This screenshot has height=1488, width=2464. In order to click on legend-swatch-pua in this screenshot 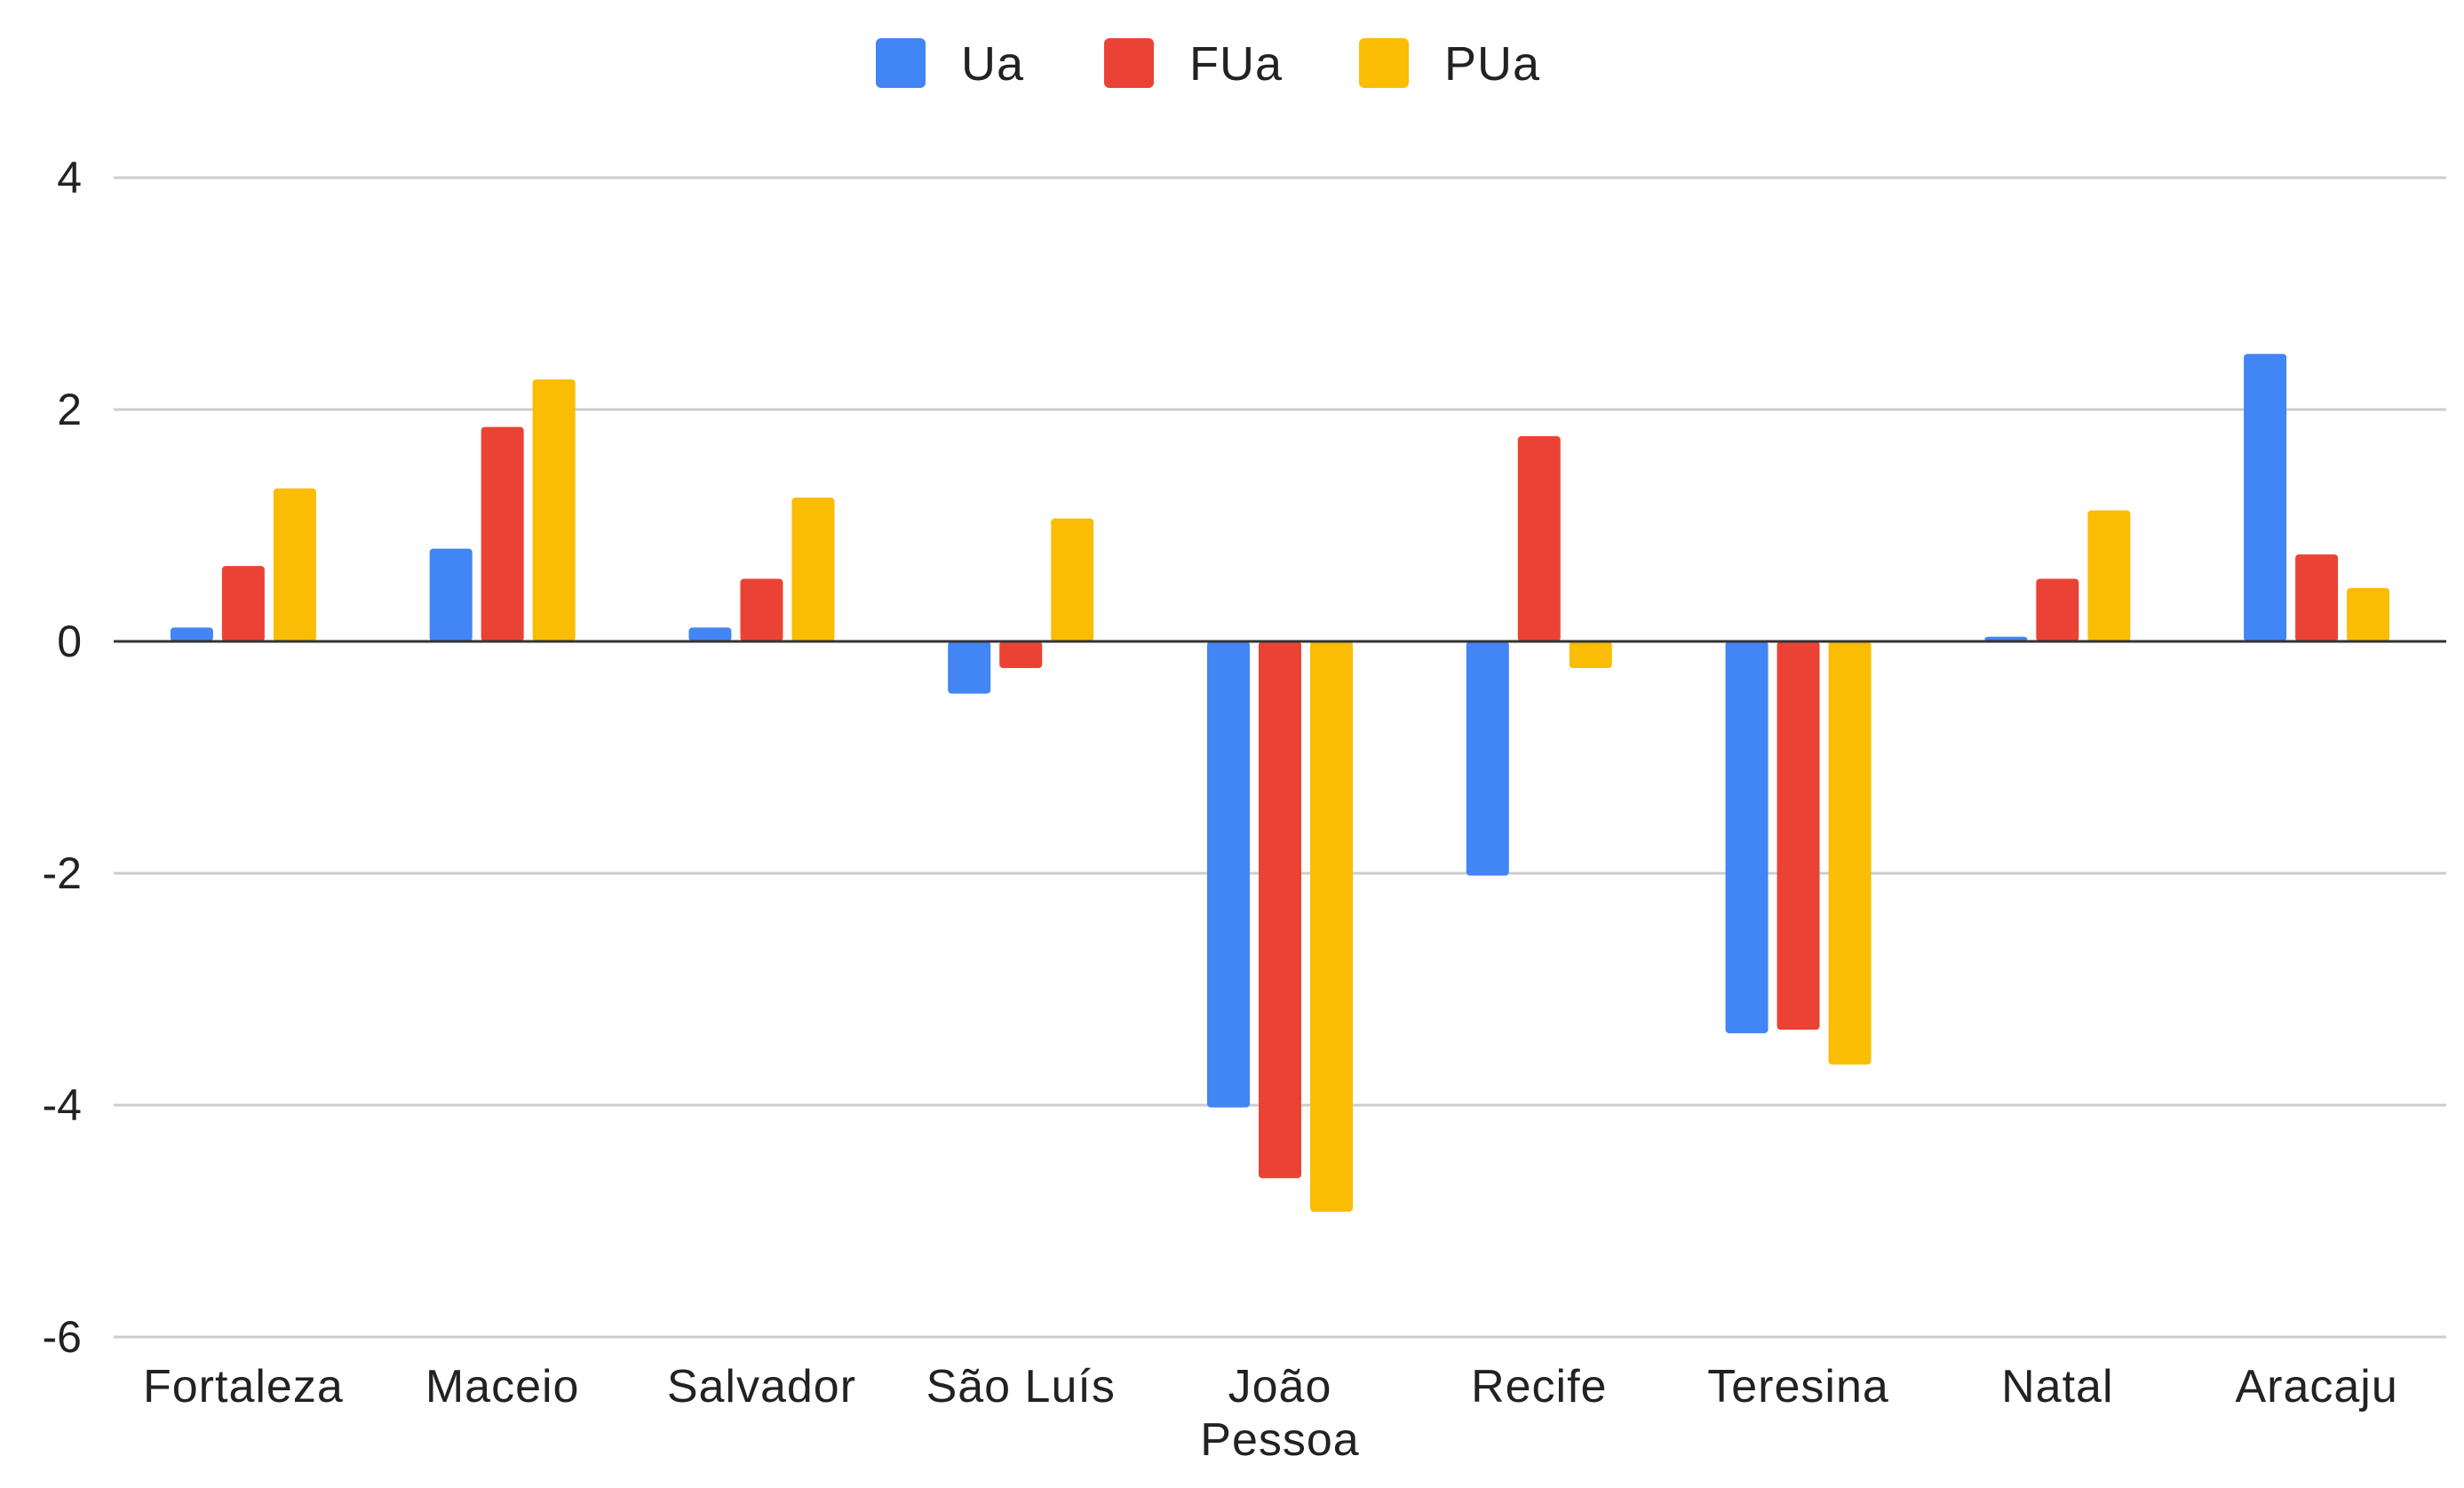, I will do `click(1384, 63)`.